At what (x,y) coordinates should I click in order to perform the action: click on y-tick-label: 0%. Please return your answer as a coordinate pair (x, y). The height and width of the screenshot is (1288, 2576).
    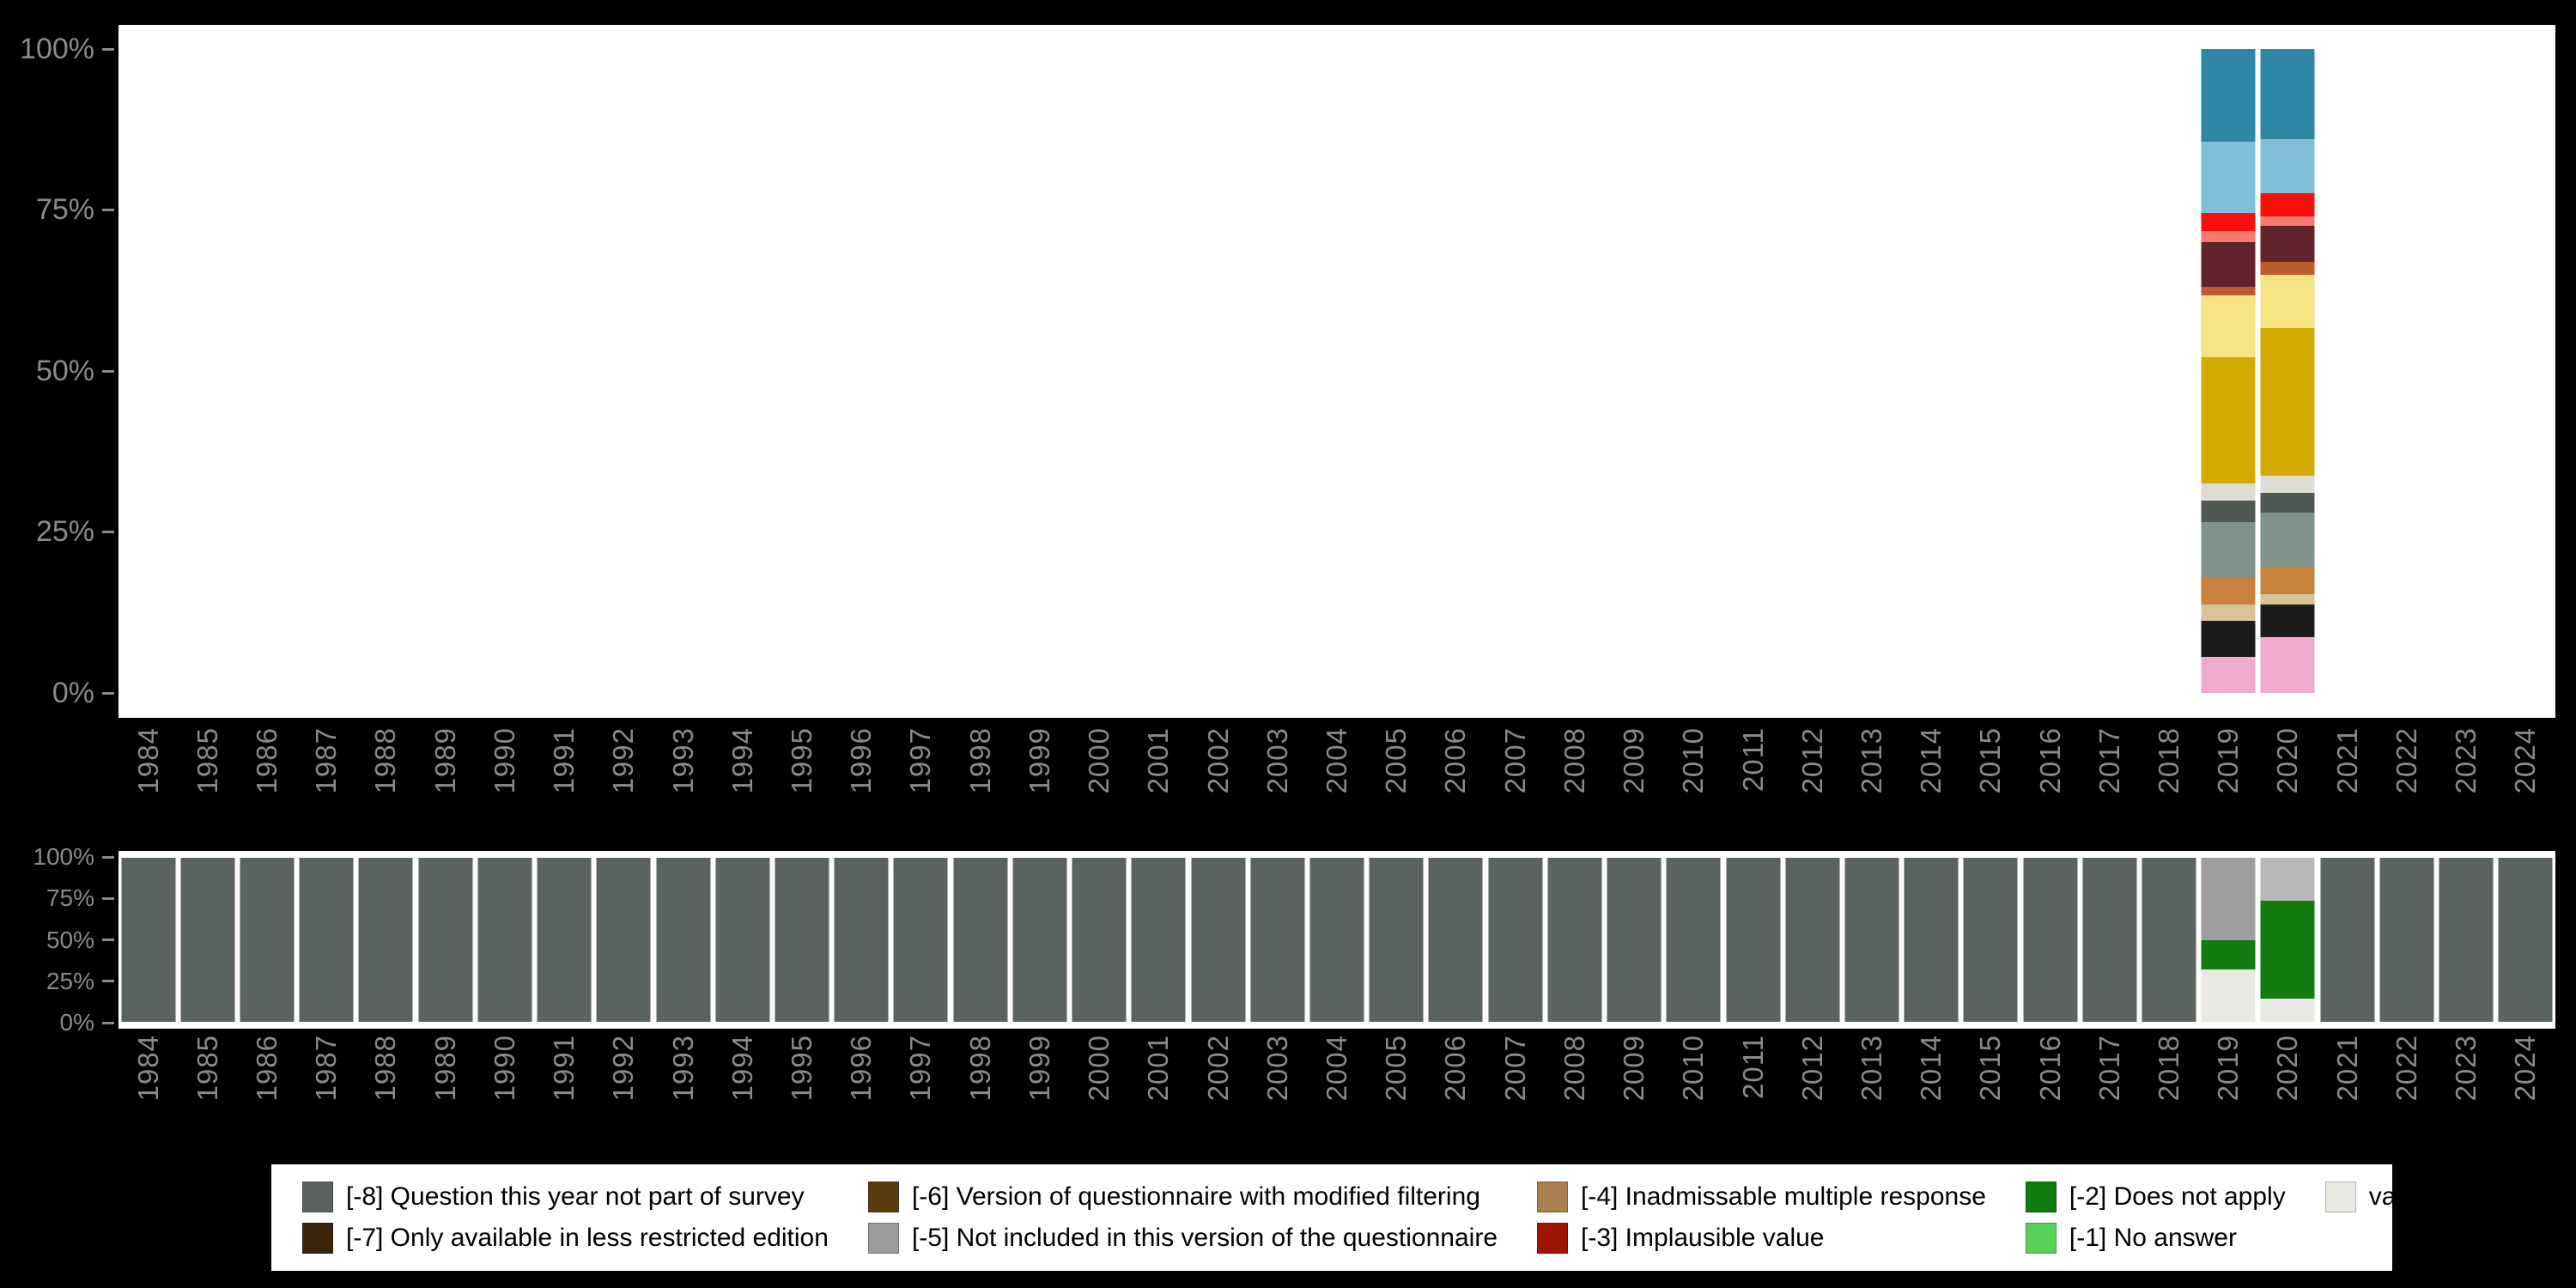
    Looking at the image, I should click on (73, 693).